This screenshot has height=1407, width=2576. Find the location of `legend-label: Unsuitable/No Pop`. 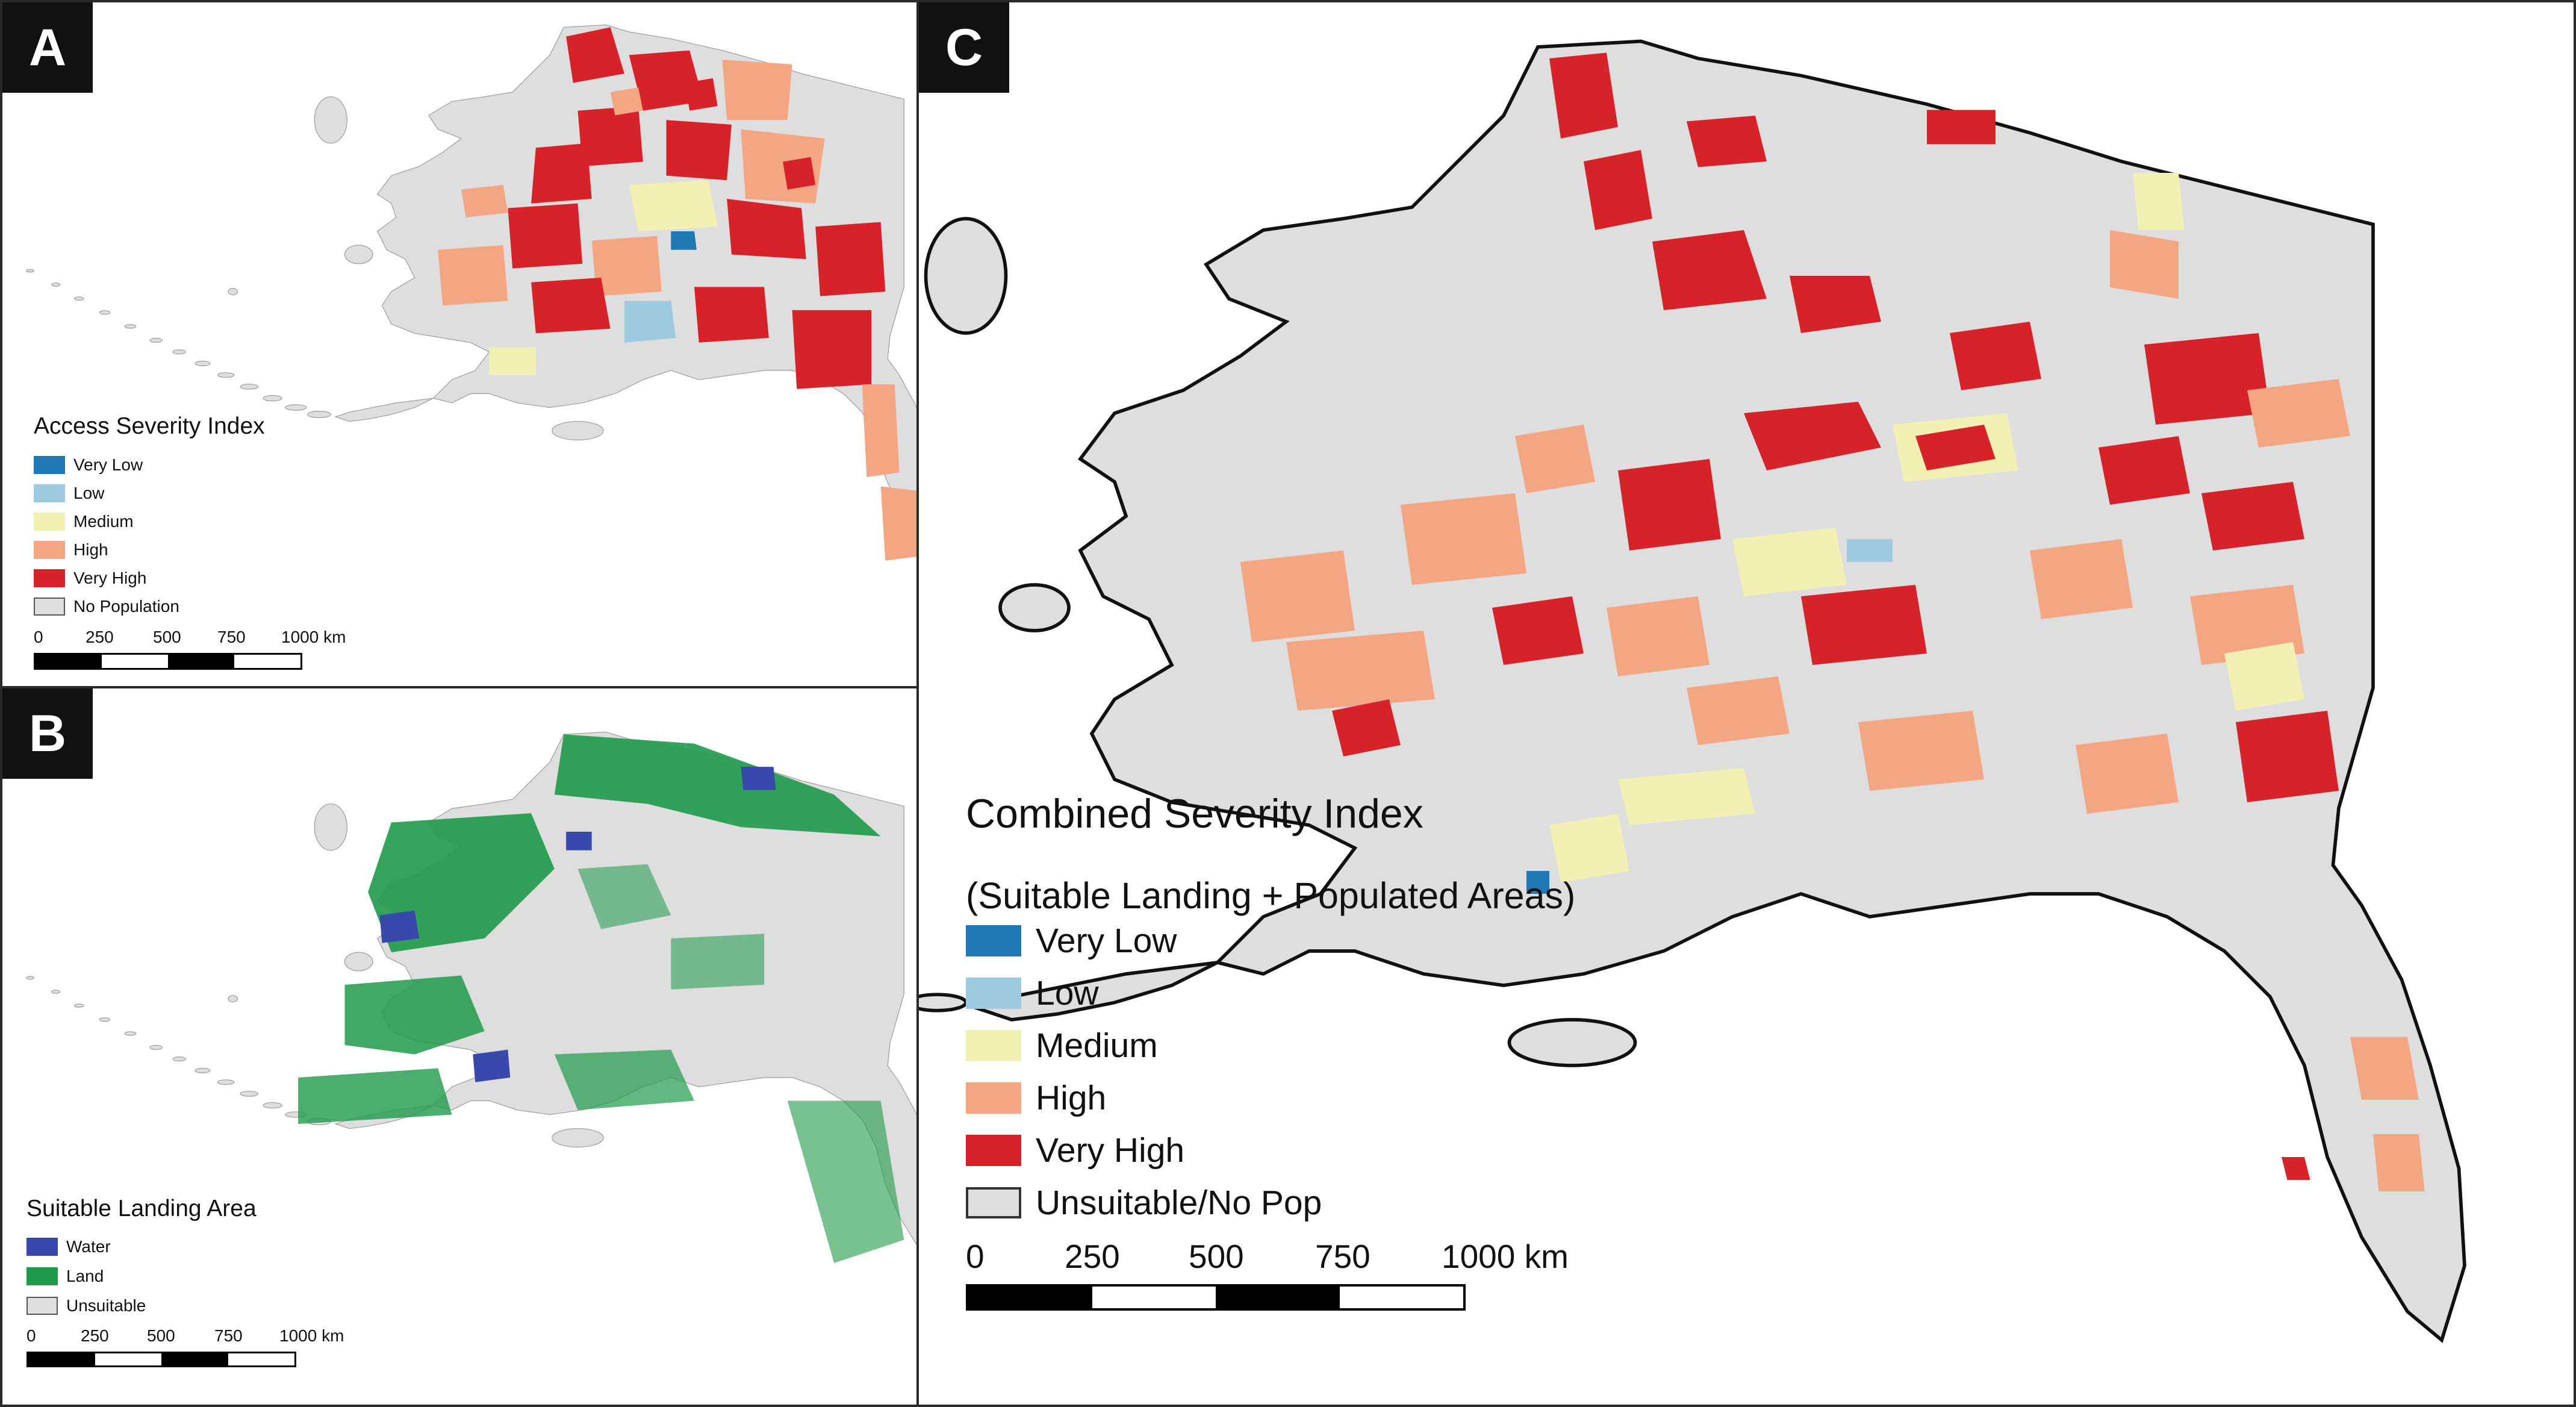

legend-label: Unsuitable/No Pop is located at coordinates (1179, 1202).